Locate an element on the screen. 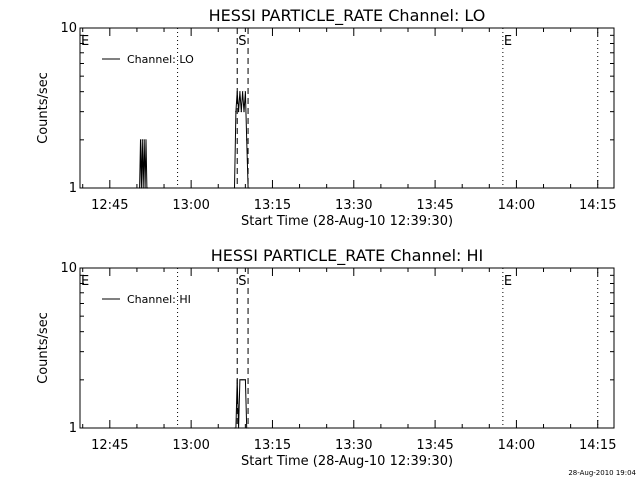  chart1-xtick-label: 13:30 is located at coordinates (353, 445).